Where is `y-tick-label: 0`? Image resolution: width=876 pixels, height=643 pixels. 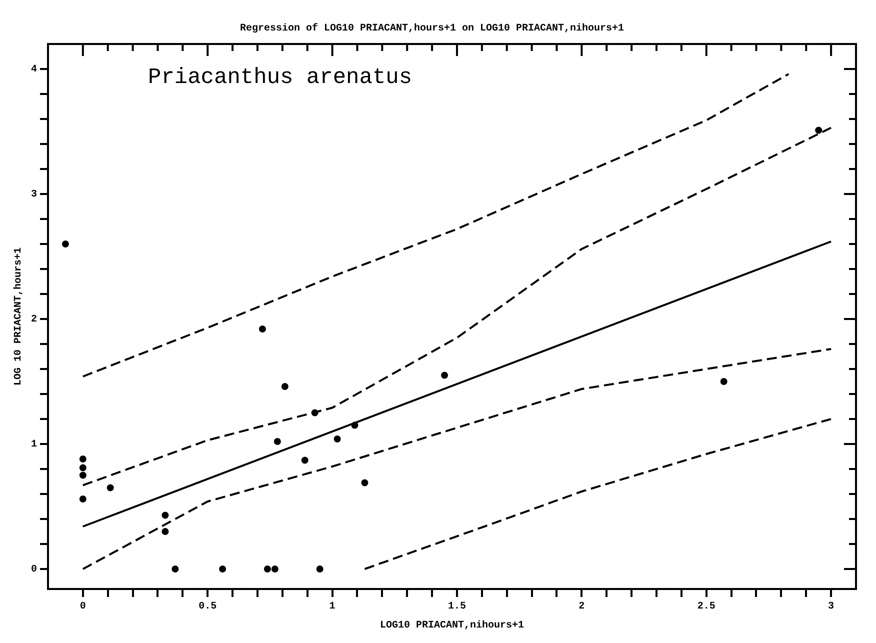 y-tick-label: 0 is located at coordinates (33, 570).